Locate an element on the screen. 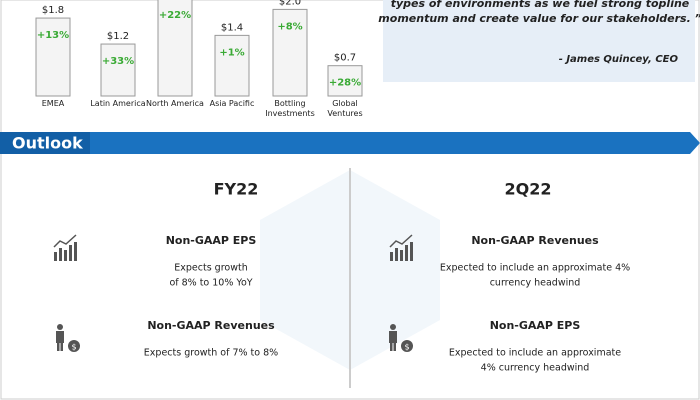  value-label: $1.2 is located at coordinates (118, 36).